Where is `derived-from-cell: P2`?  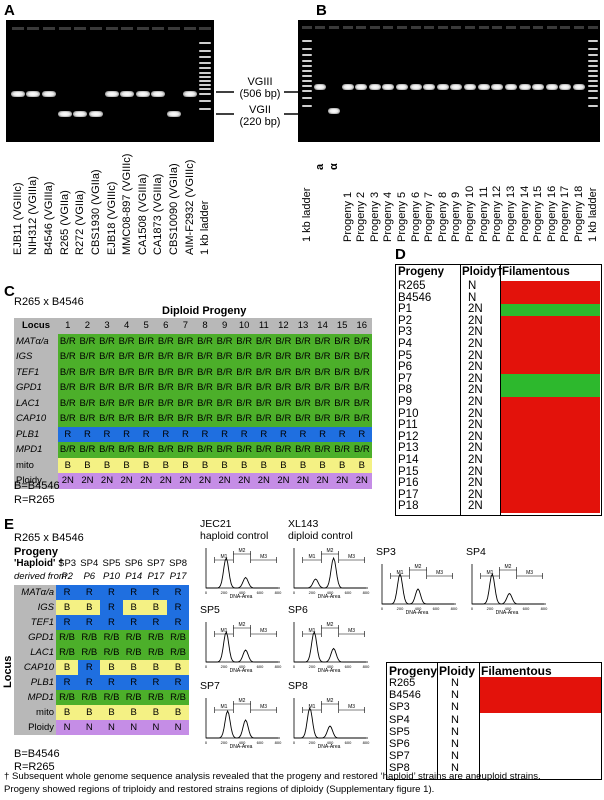 derived-from-cell: P2 is located at coordinates (67, 576).